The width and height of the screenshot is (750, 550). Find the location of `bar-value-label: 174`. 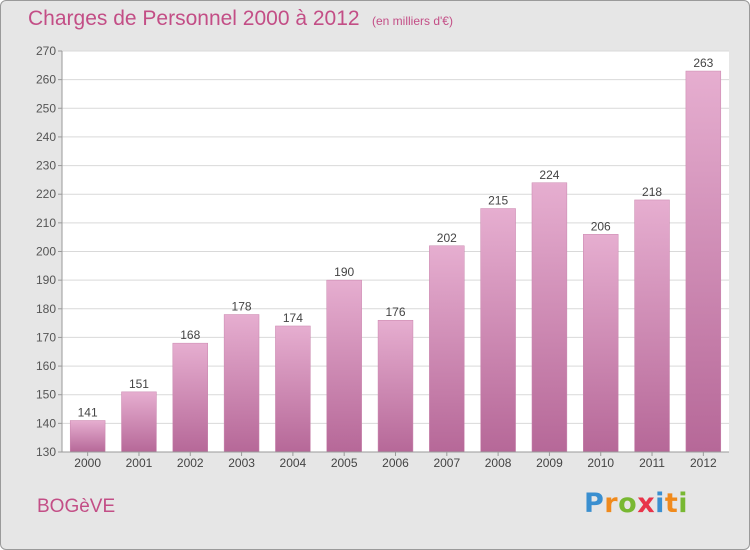

bar-value-label: 174 is located at coordinates (293, 318).